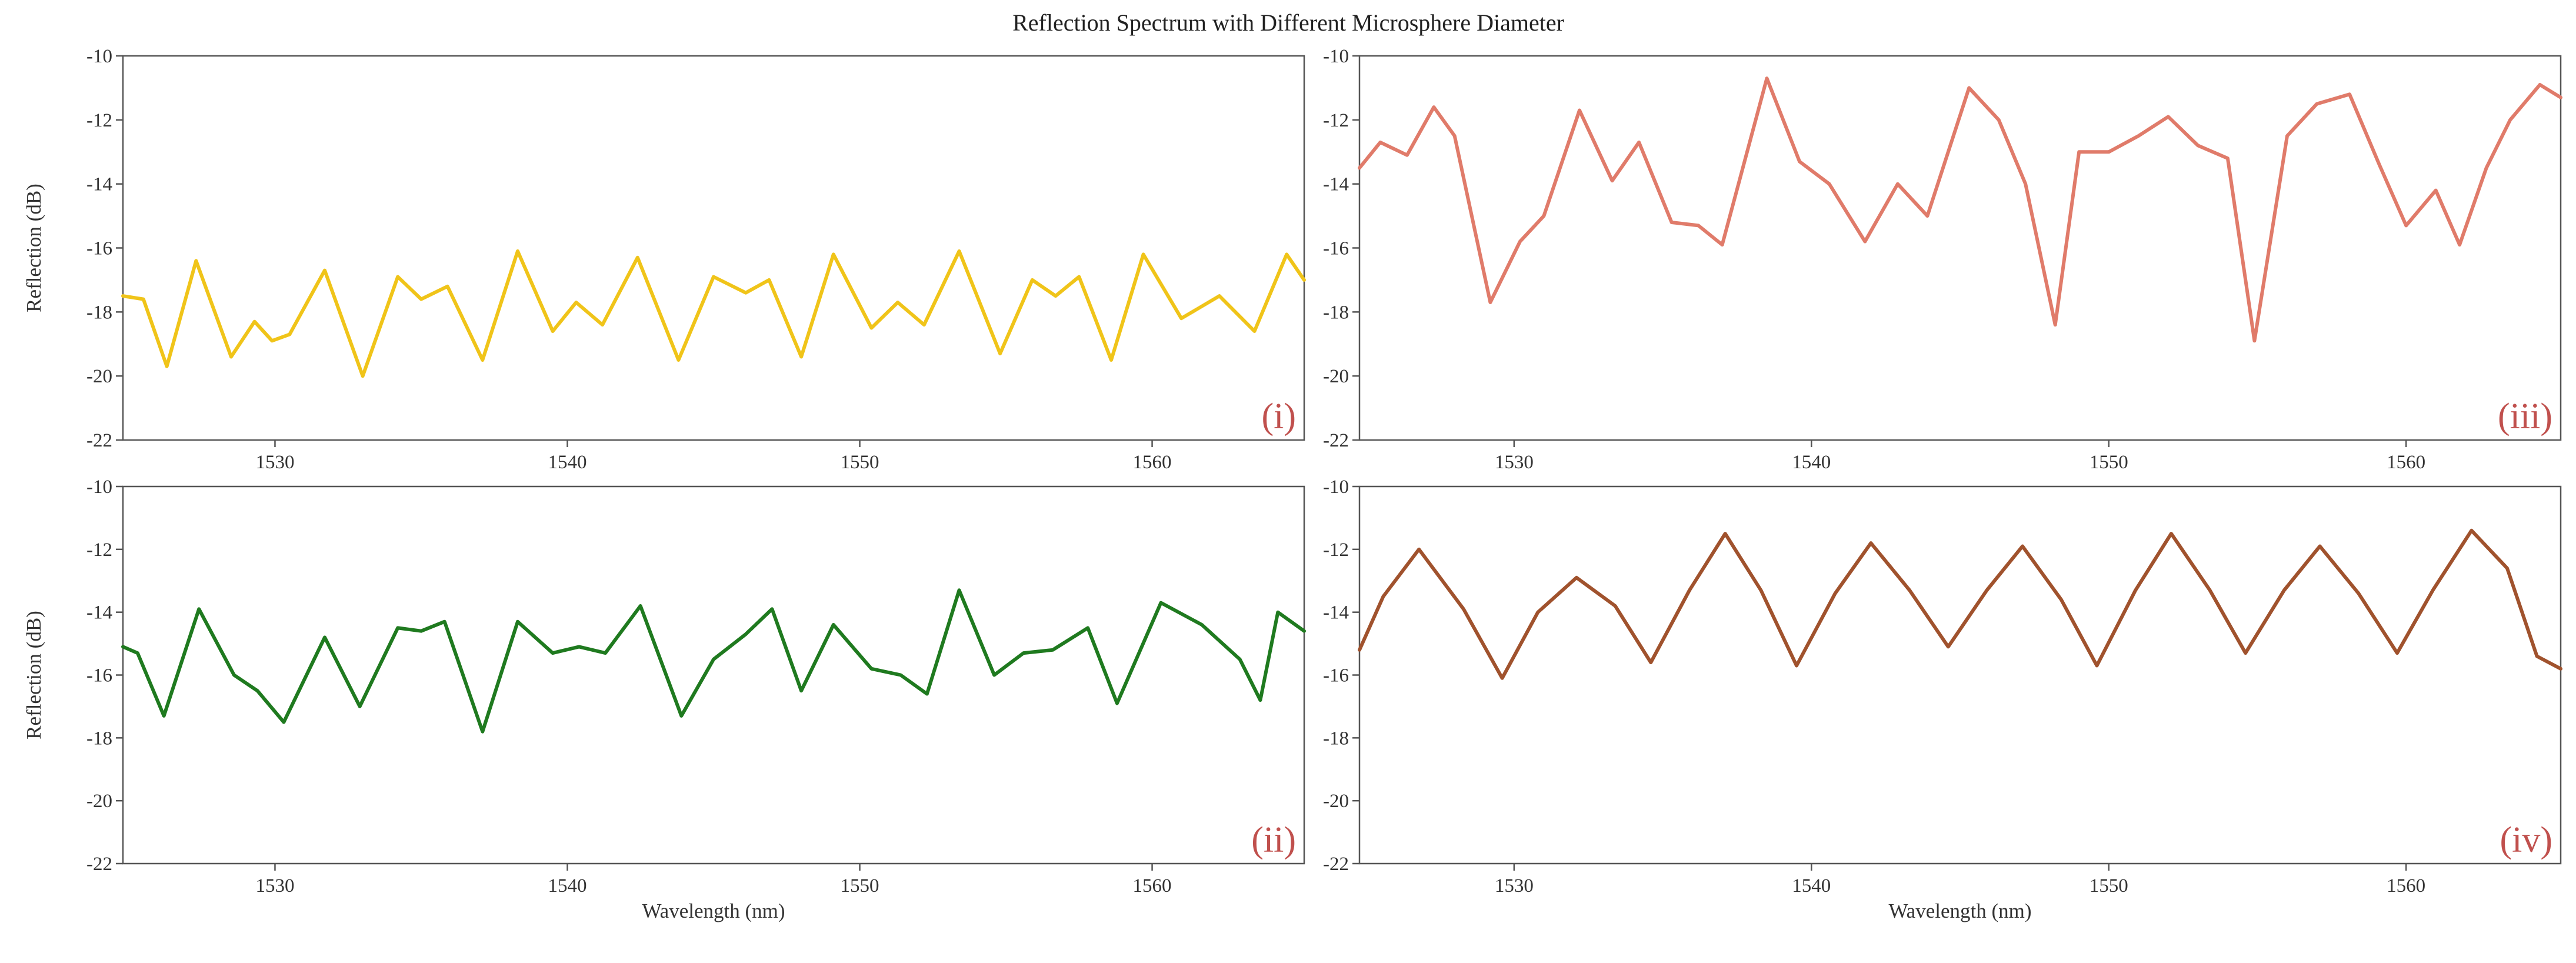 The width and height of the screenshot is (2576, 963). I want to click on panel-iii-ytick-label: -10, so click(1336, 56).